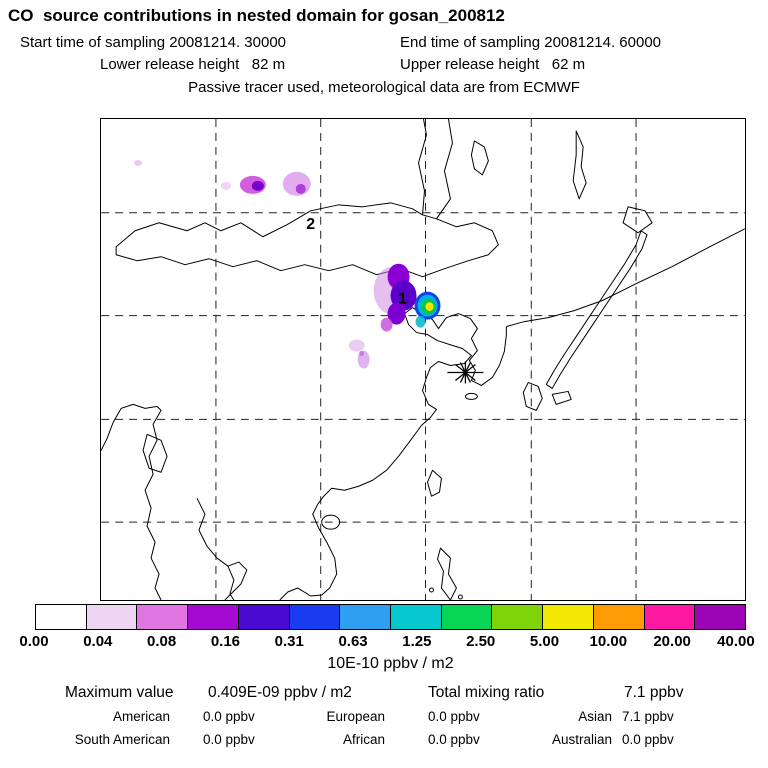  I want to click on mongolia-border, so click(307, 240).